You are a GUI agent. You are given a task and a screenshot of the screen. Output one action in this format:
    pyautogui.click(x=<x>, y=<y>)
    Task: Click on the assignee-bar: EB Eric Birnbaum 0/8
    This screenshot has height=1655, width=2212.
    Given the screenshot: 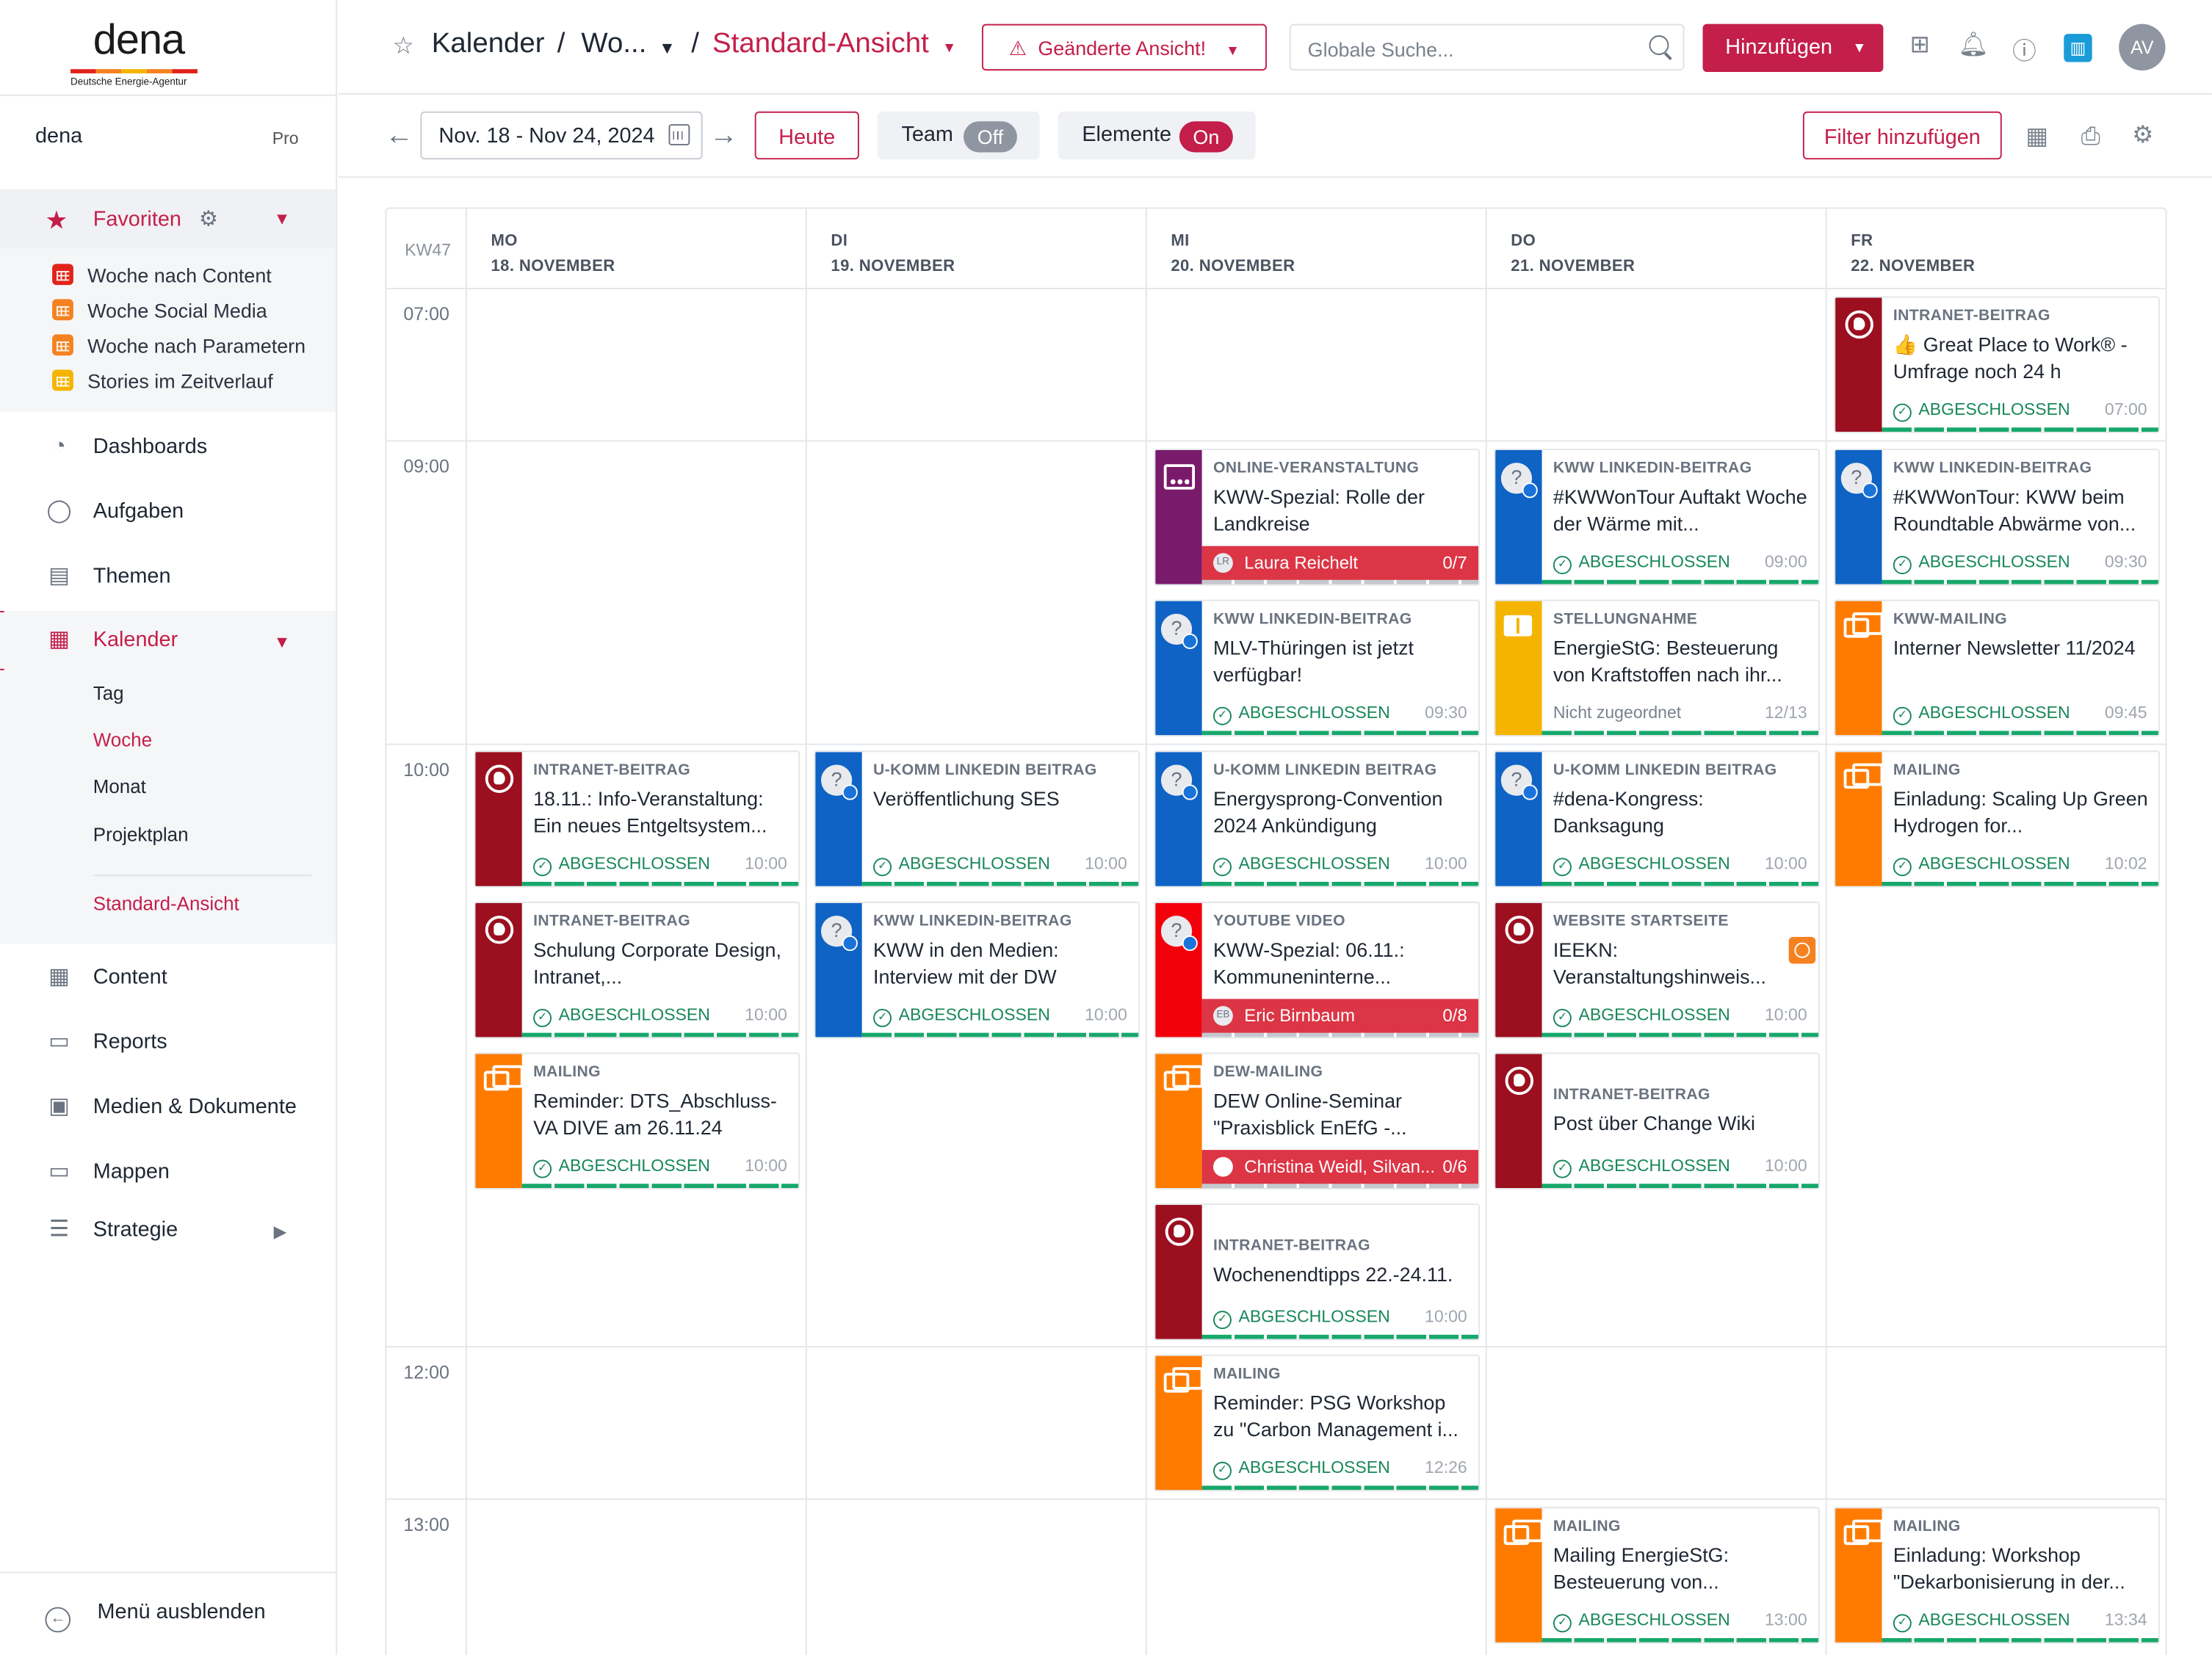 What is the action you would take?
    pyautogui.click(x=1340, y=1017)
    